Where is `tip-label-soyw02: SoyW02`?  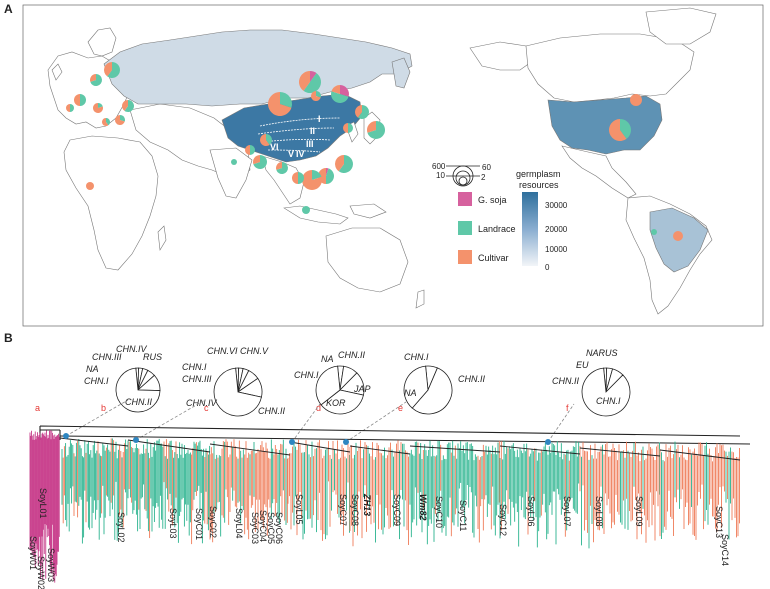
tip-label-soyw02: SoyW02 is located at coordinates (41, 572).